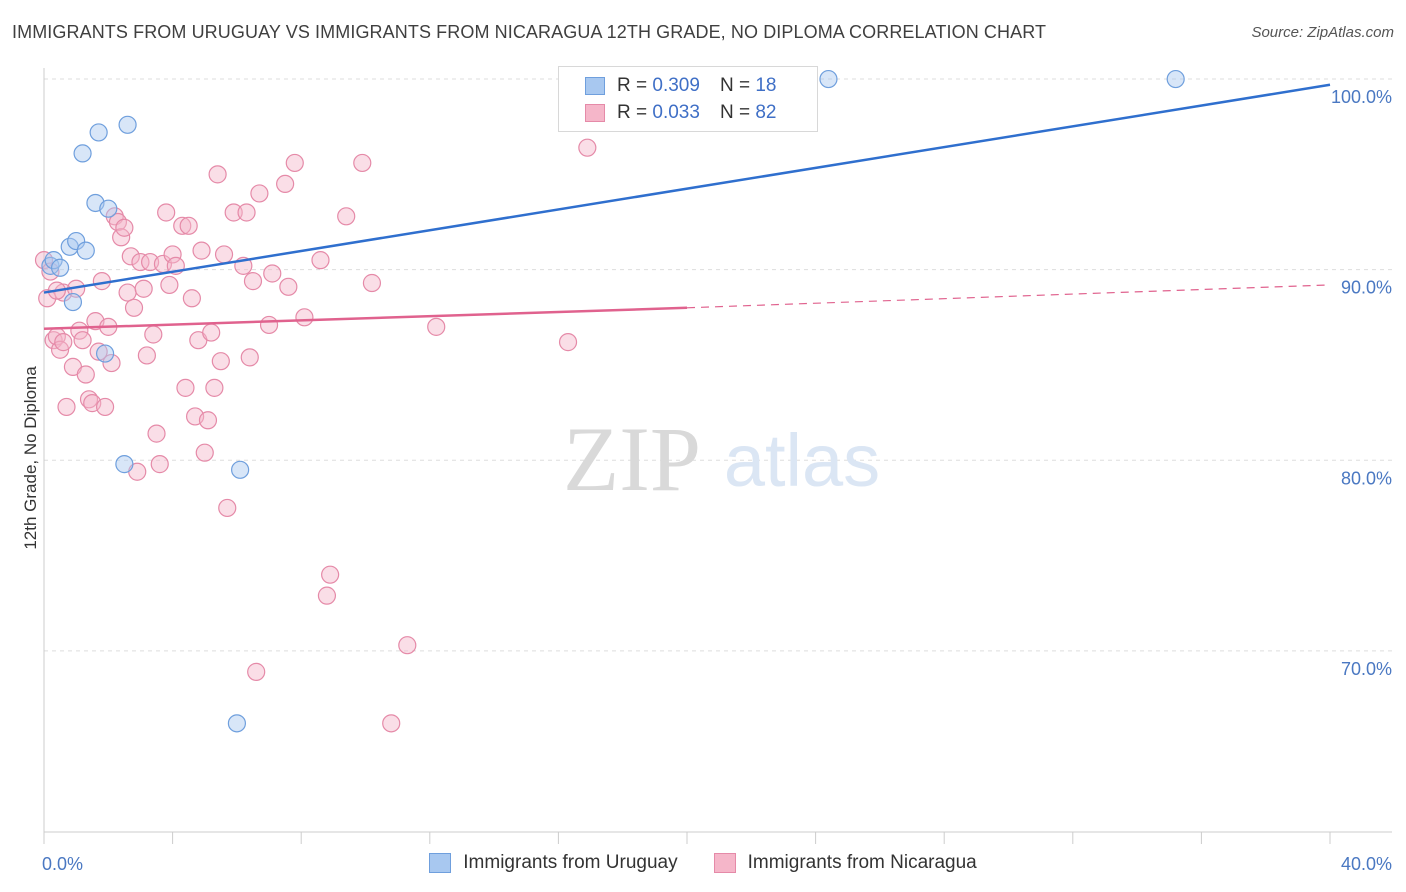 The height and width of the screenshot is (892, 1406). Describe the element at coordinates (440, 863) in the screenshot. I see `series-swatch-uruguay` at that location.